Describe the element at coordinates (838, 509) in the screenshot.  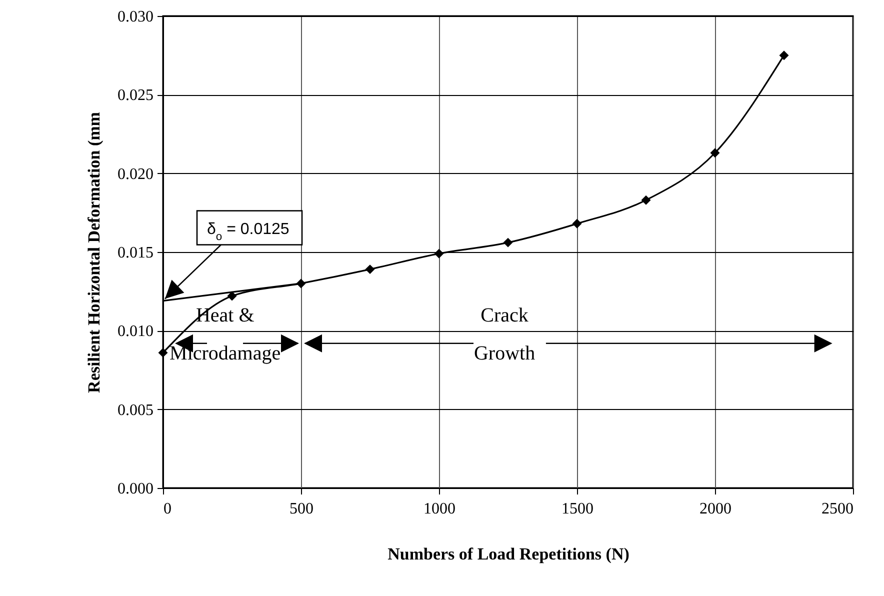
I see `x-tick-label: 2500` at that location.